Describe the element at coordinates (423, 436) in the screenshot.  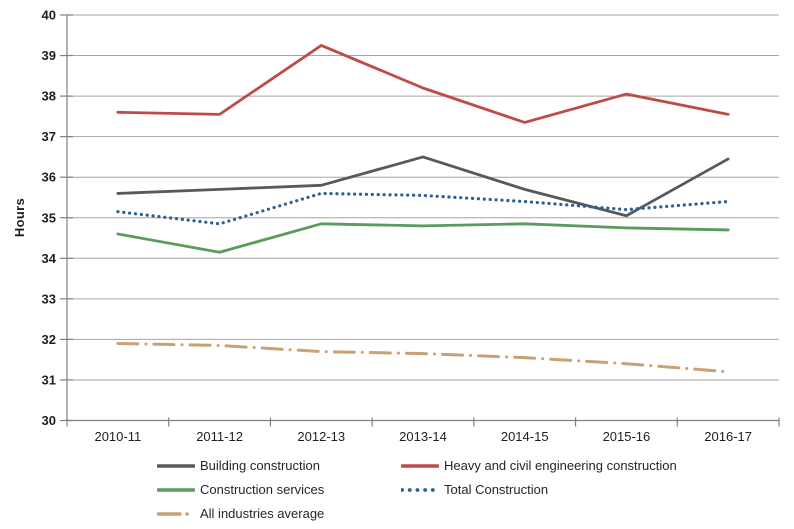
I see `x-tick-label-2013-14: 2013-14` at that location.